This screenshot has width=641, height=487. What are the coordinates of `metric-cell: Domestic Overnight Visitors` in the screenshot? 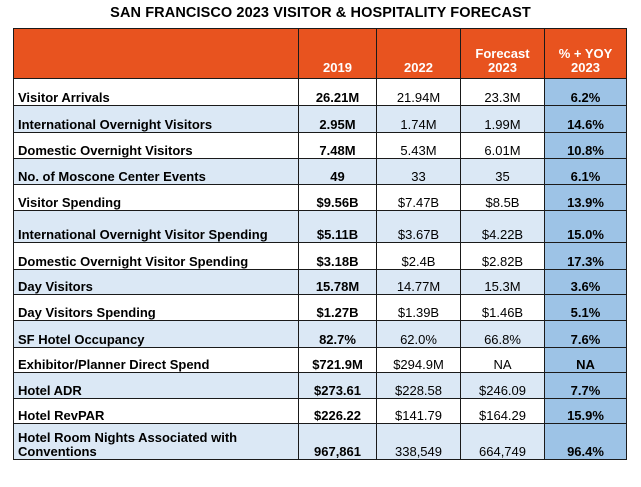 It's located at (156, 145).